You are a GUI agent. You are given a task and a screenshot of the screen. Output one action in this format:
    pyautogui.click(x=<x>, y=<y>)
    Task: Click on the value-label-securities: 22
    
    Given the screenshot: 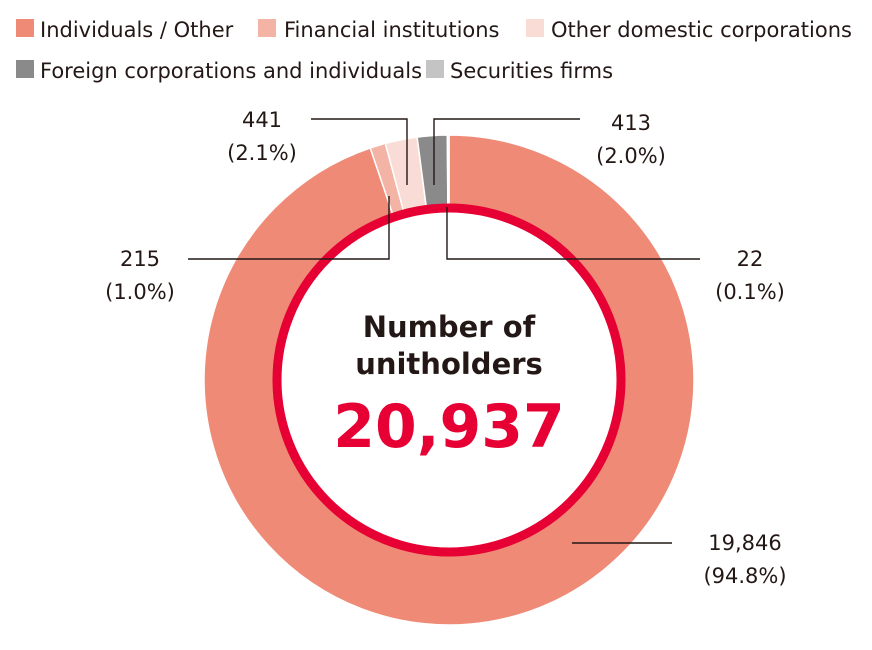 What is the action you would take?
    pyautogui.click(x=750, y=259)
    